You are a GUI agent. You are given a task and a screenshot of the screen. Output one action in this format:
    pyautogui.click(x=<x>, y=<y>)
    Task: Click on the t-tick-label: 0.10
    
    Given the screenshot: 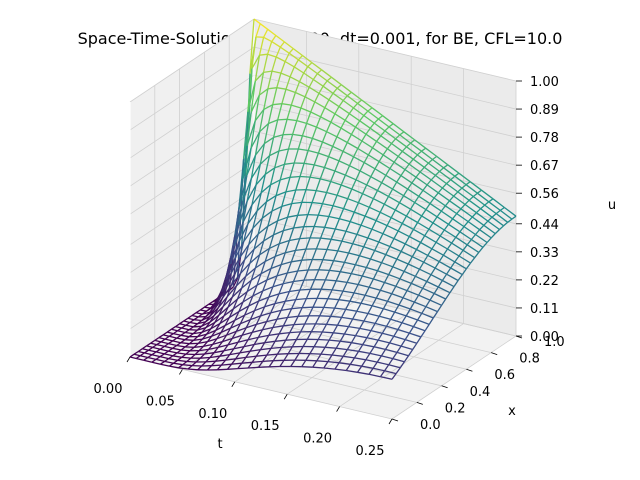 What is the action you would take?
    pyautogui.click(x=212, y=414)
    